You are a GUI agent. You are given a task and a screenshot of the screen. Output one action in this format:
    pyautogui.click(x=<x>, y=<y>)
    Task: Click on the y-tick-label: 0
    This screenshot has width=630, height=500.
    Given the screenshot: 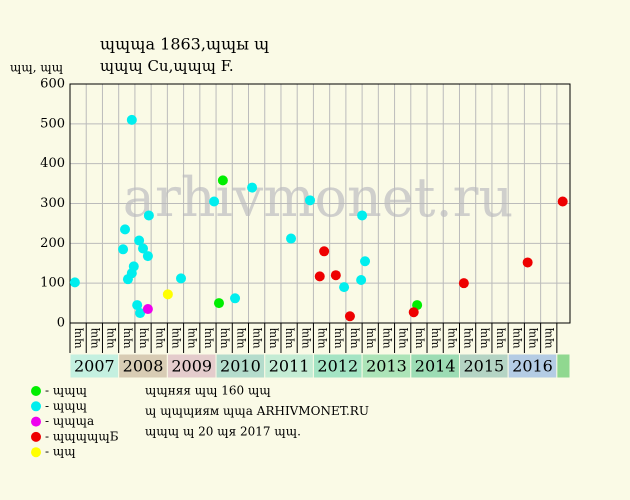 What is the action you would take?
    pyautogui.click(x=61, y=323)
    